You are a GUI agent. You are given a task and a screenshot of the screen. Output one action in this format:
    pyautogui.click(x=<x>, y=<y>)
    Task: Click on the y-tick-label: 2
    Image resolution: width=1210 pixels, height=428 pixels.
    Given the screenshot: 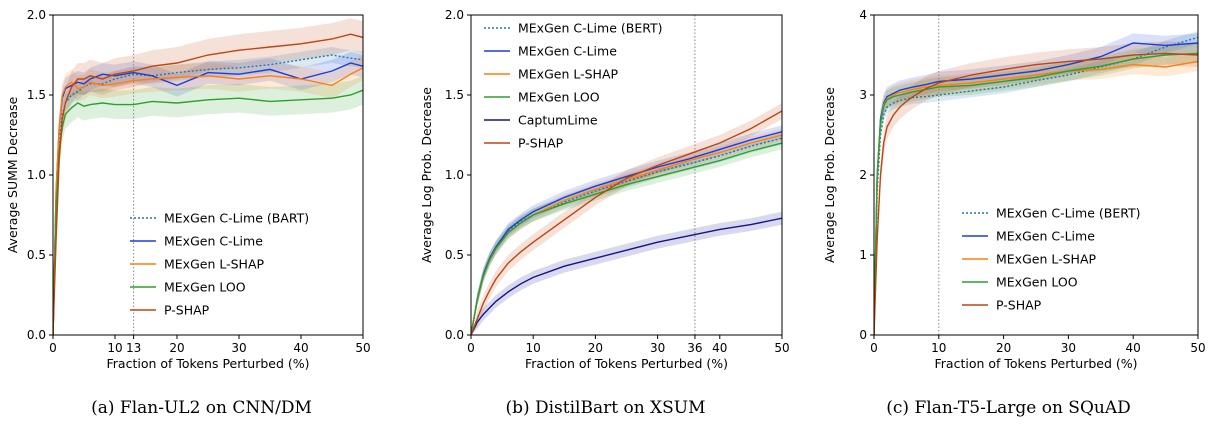 What is the action you would take?
    pyautogui.click(x=863, y=175)
    